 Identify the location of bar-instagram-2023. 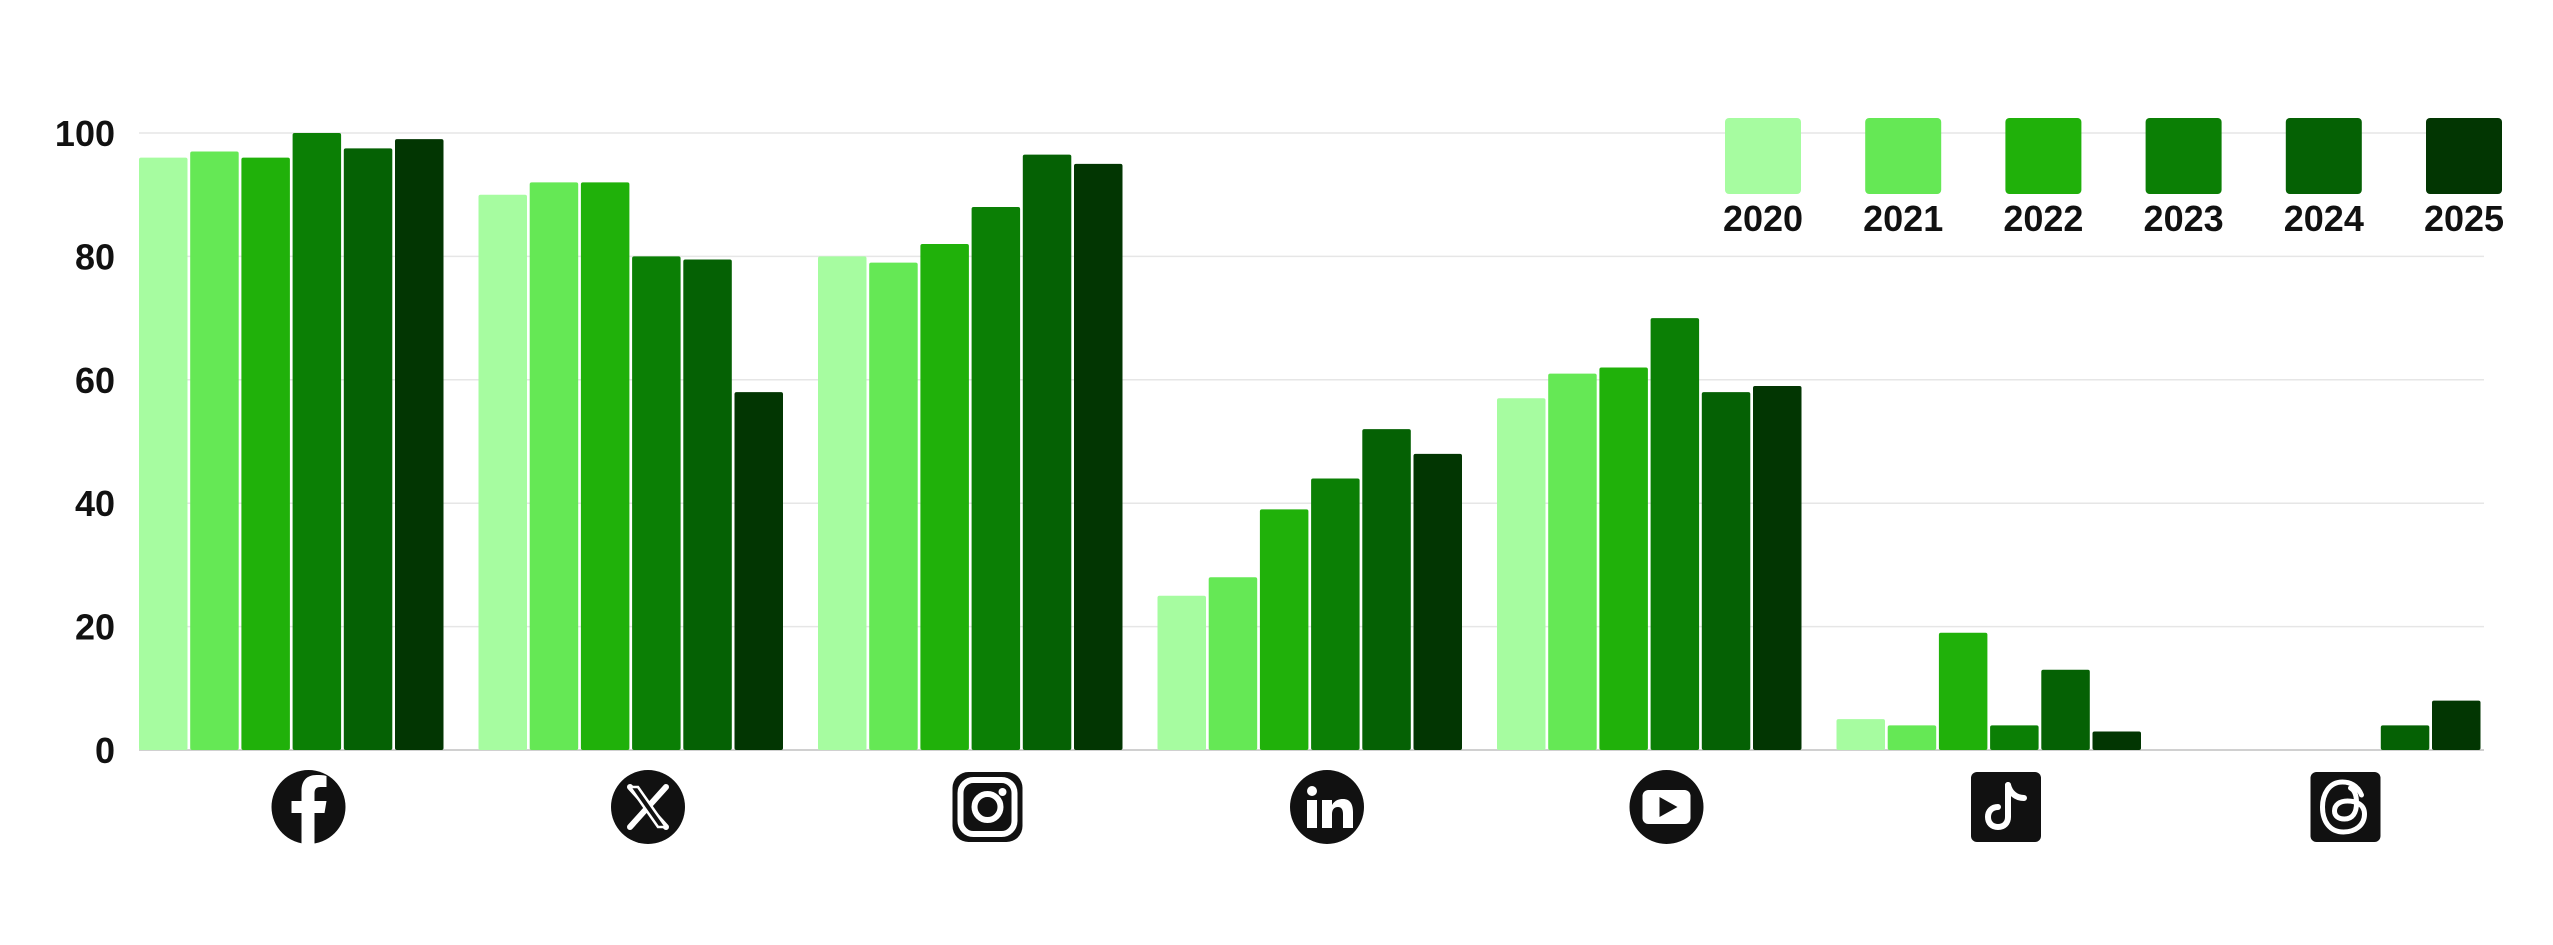
(996, 479).